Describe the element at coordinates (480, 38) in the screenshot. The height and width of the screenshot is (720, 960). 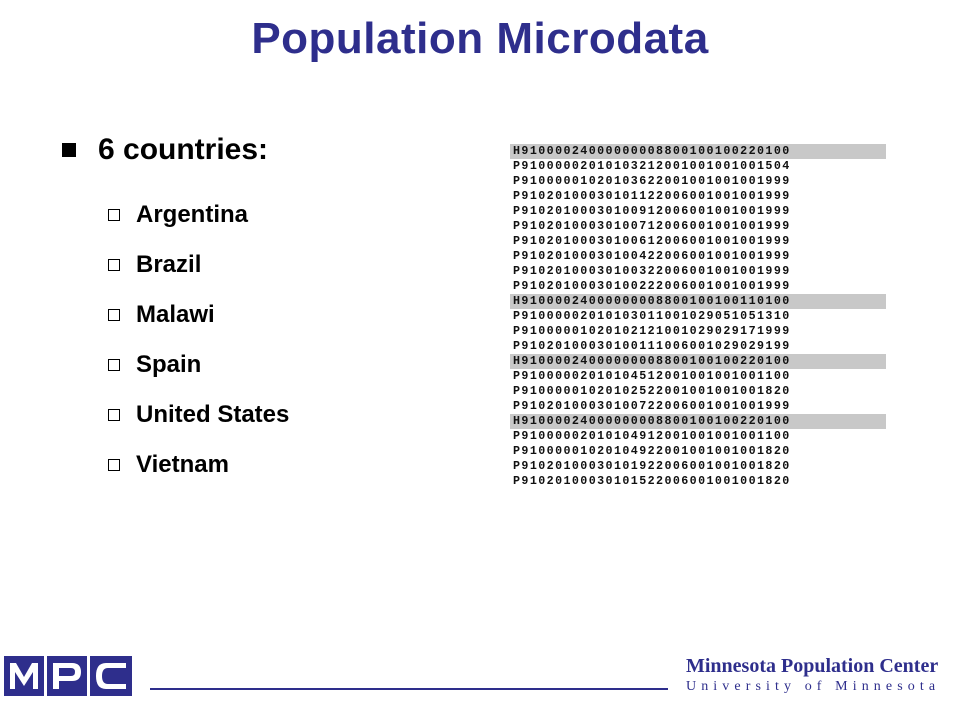
I see `slide-title: Population Microdata` at that location.